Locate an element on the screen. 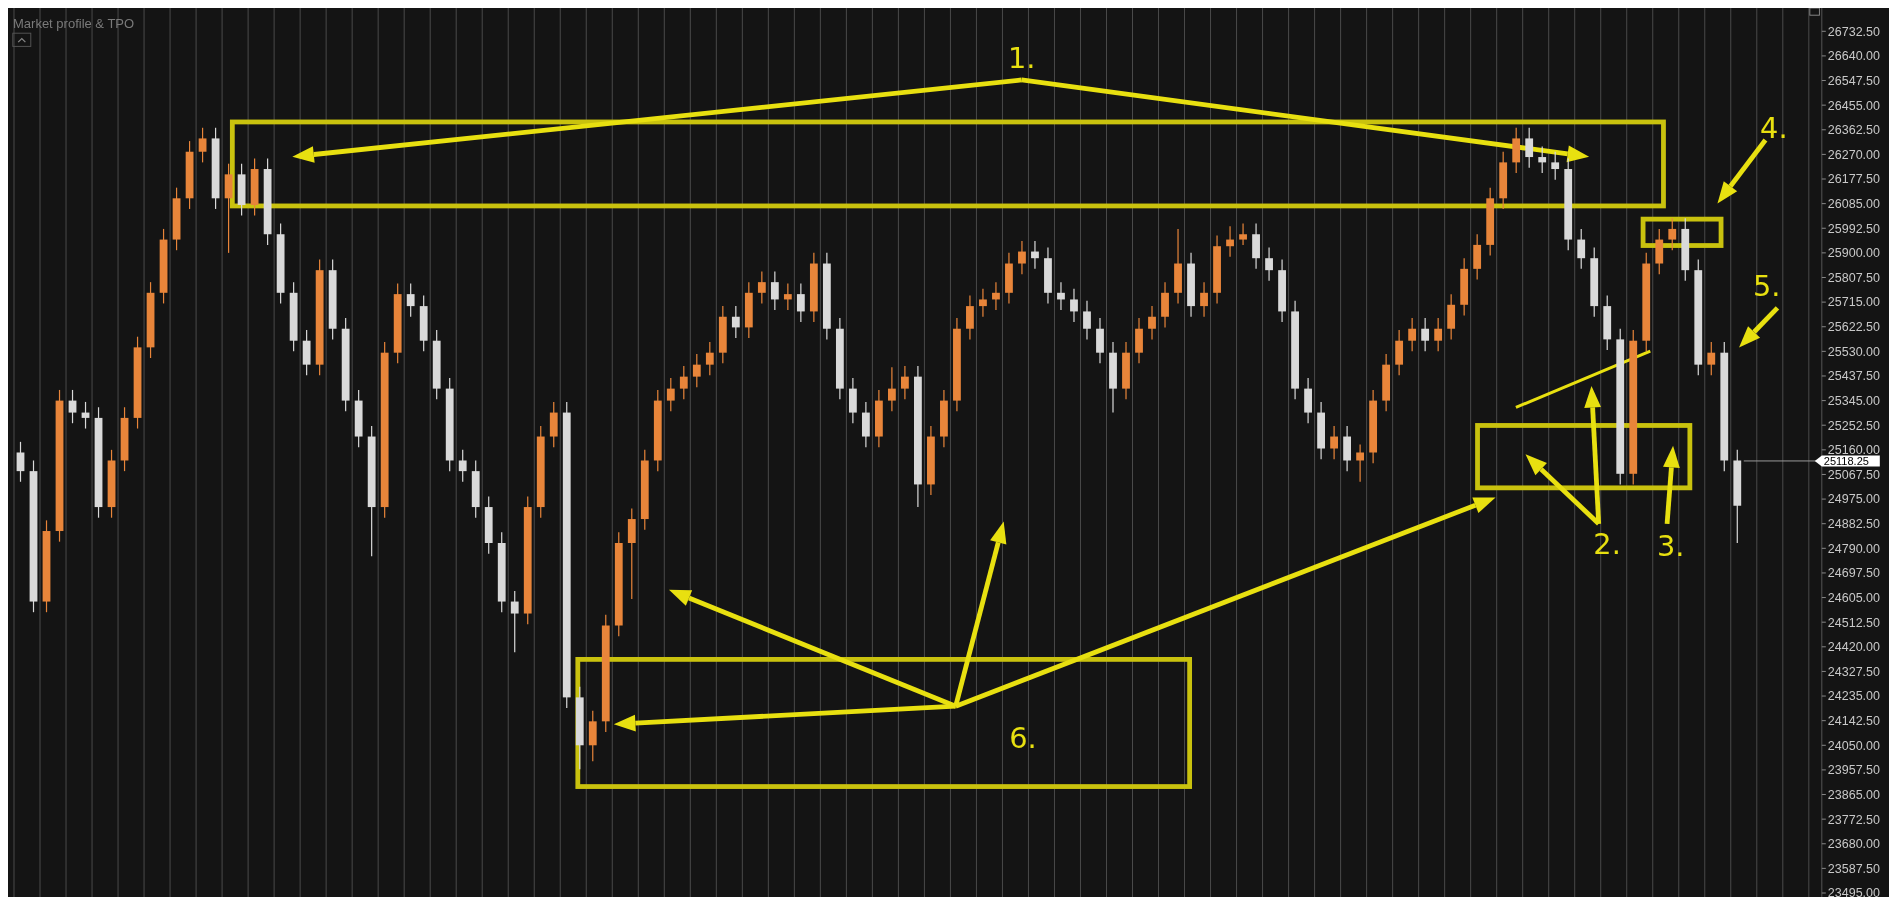  y-tick-label: 24142.50 is located at coordinates (1854, 721).